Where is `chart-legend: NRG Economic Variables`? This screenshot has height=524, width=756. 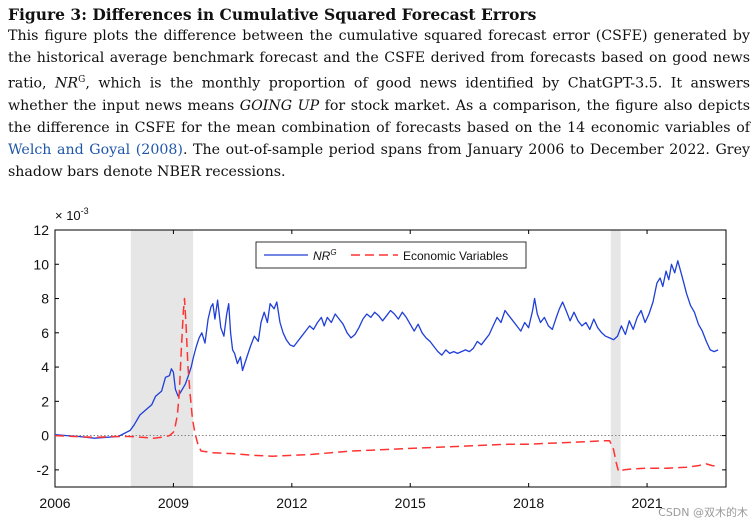
chart-legend: NRG Economic Variables is located at coordinates (391, 255).